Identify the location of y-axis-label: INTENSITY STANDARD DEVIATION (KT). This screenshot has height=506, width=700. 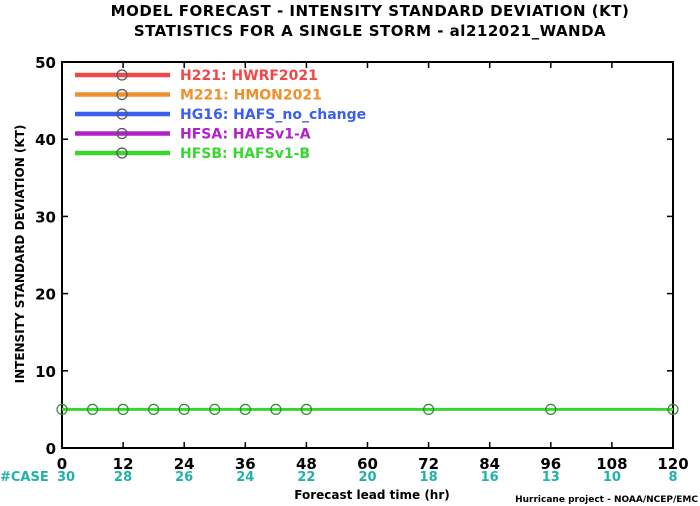
(20, 254).